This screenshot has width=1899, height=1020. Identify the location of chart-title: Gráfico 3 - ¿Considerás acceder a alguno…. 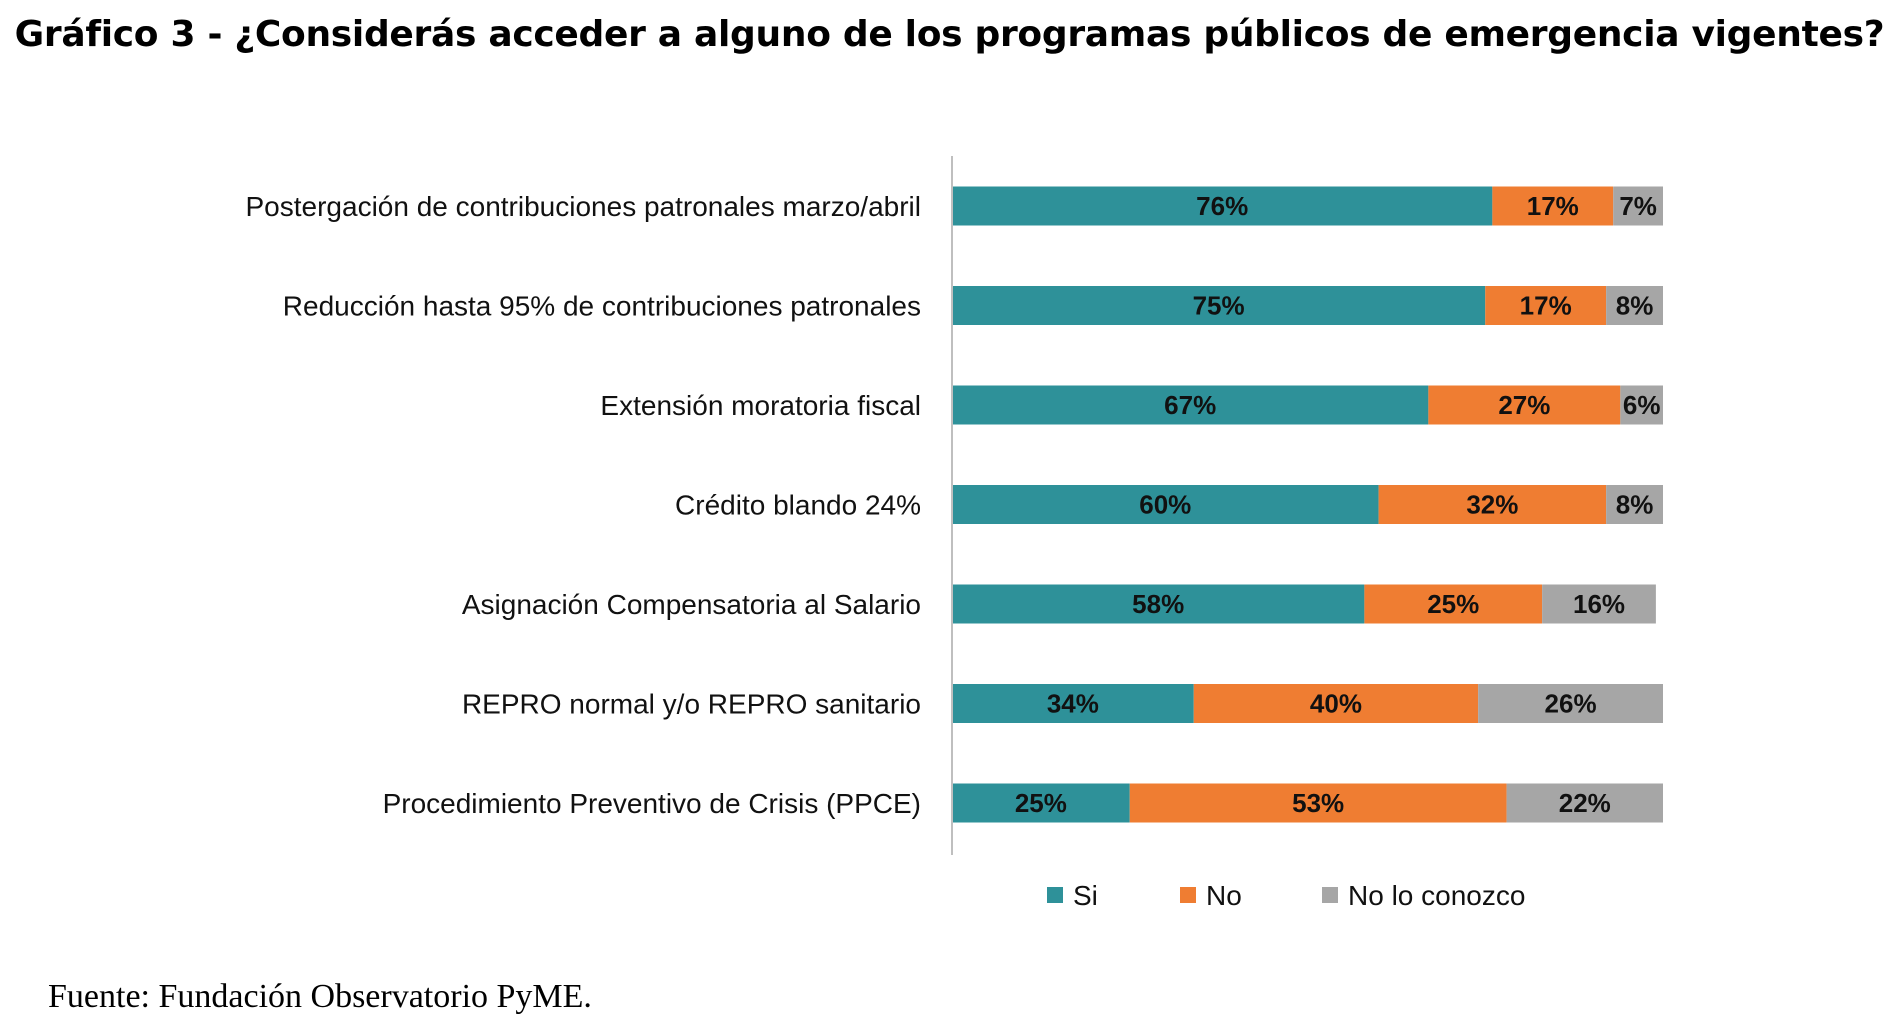
(949, 34).